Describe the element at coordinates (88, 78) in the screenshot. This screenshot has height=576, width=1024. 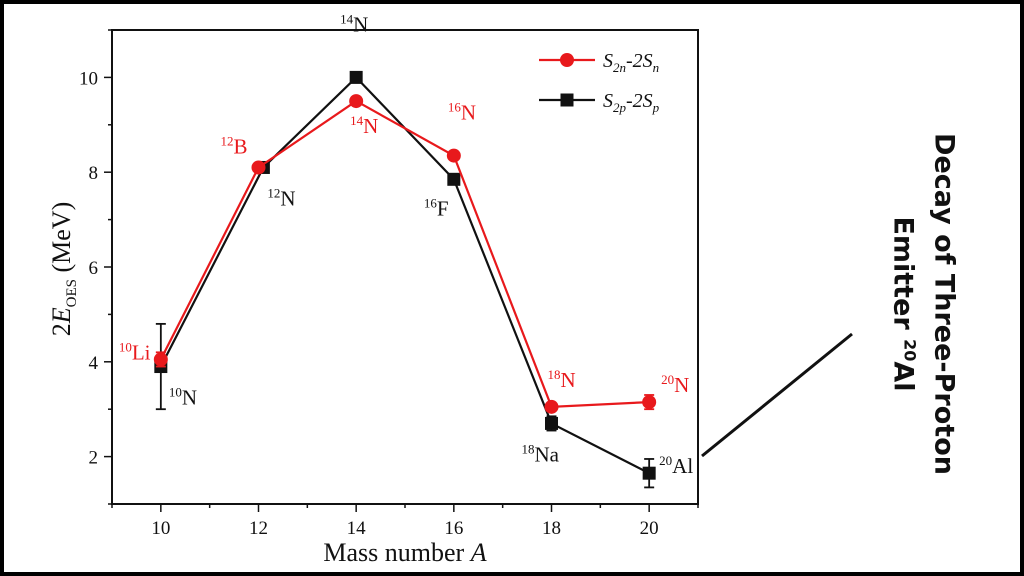
I see `y-tick-label: 10` at that location.